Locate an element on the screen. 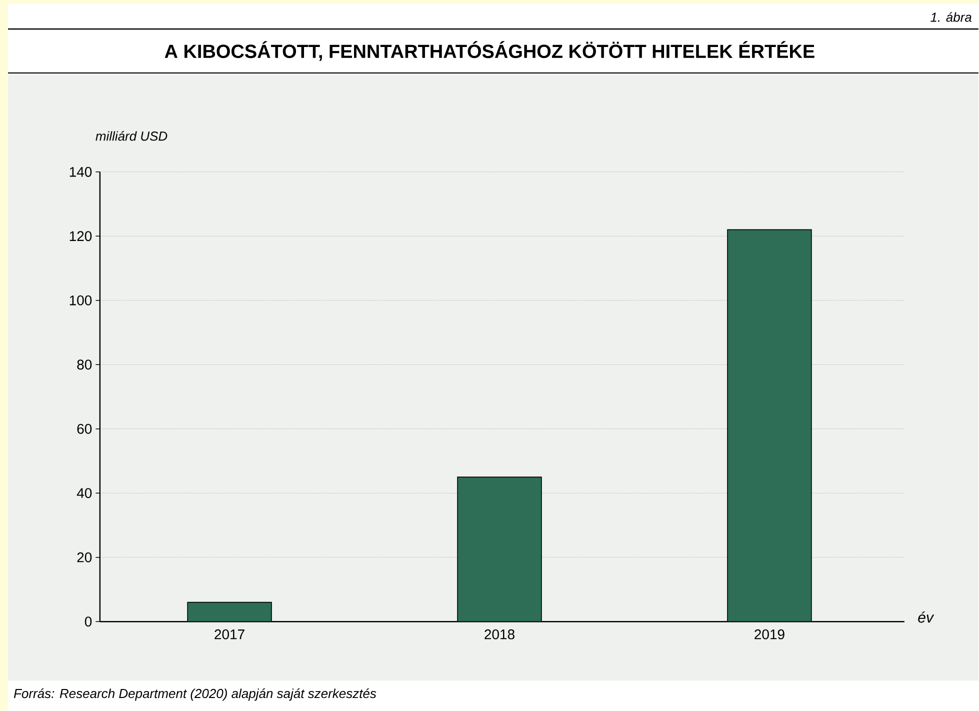 The image size is (979, 711). y-axis-title: milliárd USD is located at coordinates (132, 136).